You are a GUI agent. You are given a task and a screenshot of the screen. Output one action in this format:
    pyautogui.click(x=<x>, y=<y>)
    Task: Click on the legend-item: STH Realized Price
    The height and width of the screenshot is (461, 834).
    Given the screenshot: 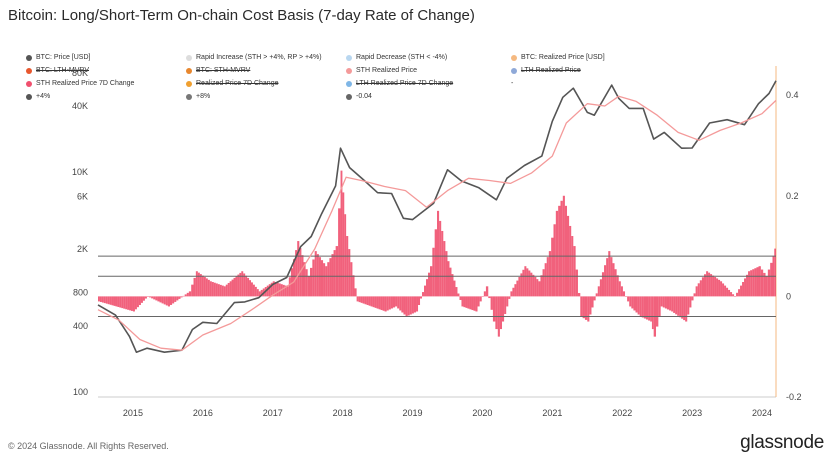 What is the action you would take?
    pyautogui.click(x=381, y=70)
    